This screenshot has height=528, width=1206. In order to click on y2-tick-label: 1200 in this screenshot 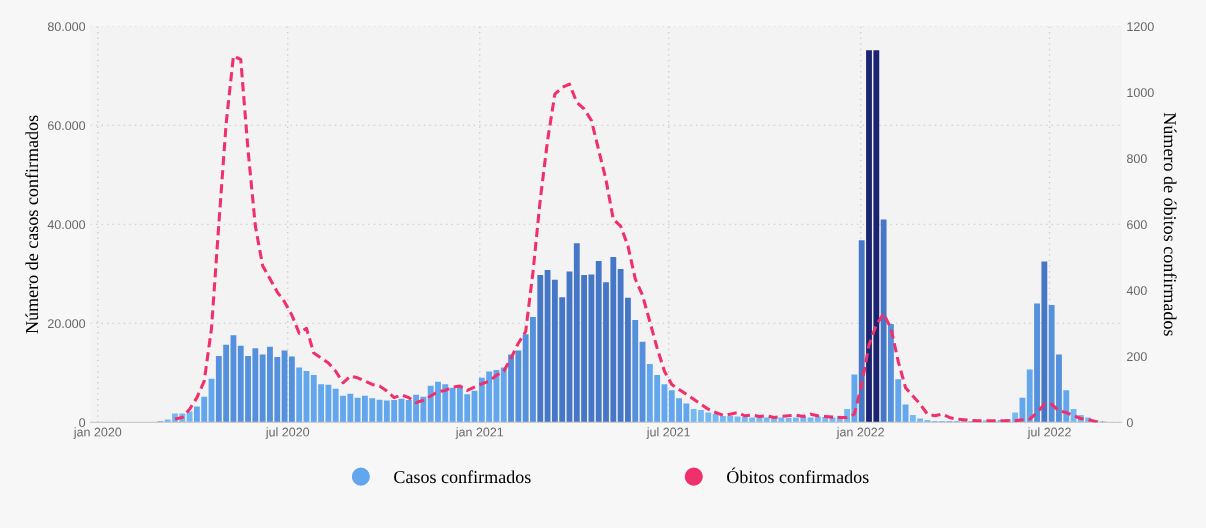, I will do `click(1140, 27)`.